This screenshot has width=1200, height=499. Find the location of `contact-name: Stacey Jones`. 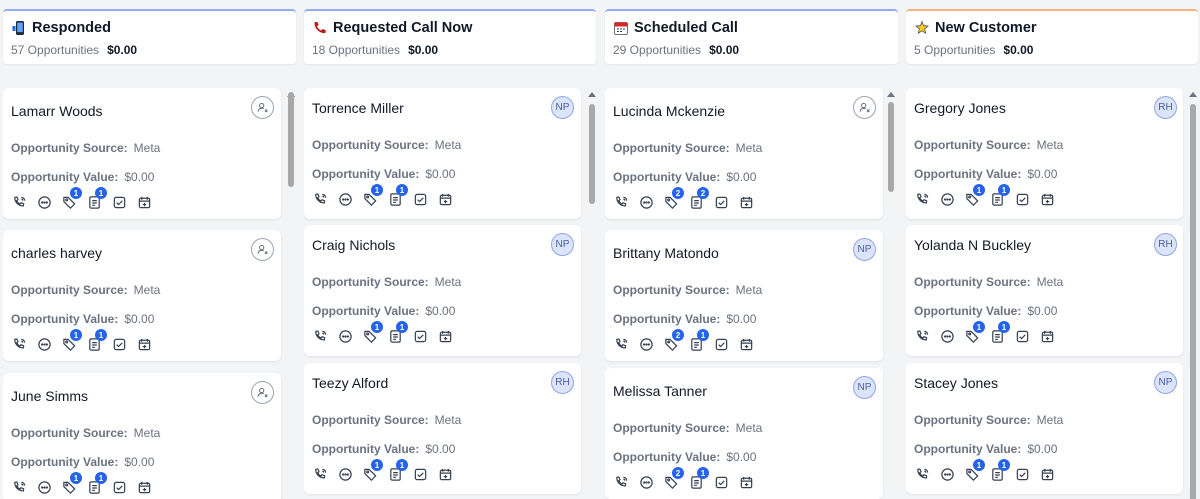

contact-name: Stacey Jones is located at coordinates (956, 383).